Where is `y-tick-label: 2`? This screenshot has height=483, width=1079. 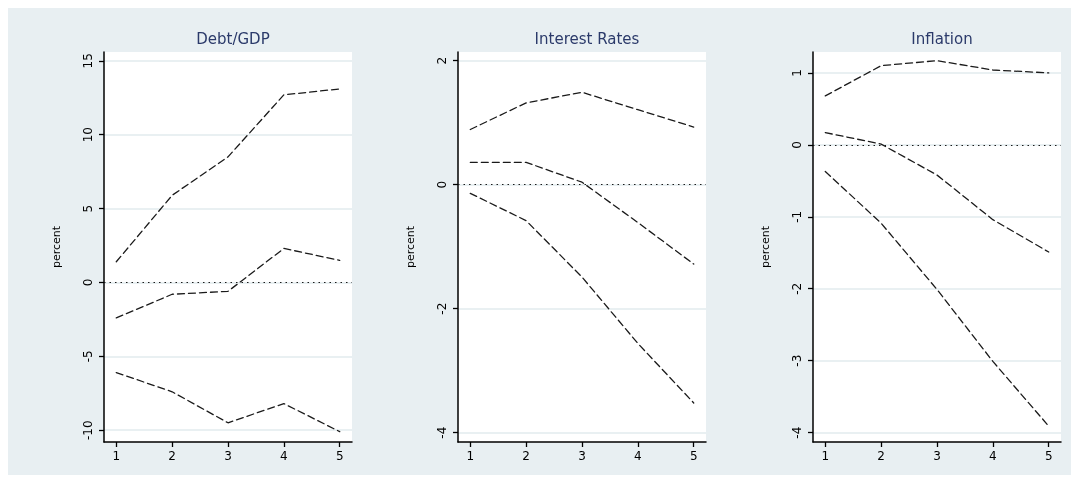
y-tick-label: 2 is located at coordinates (442, 60).